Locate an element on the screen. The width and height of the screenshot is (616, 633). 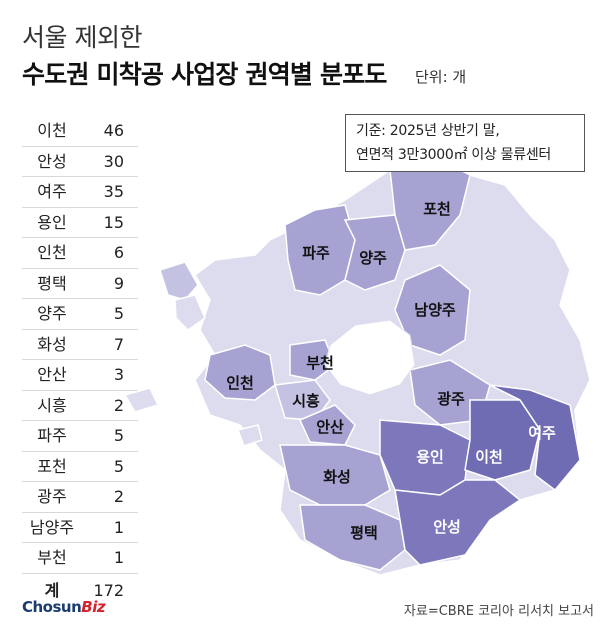
region-ansan is located at coordinates (327, 425).